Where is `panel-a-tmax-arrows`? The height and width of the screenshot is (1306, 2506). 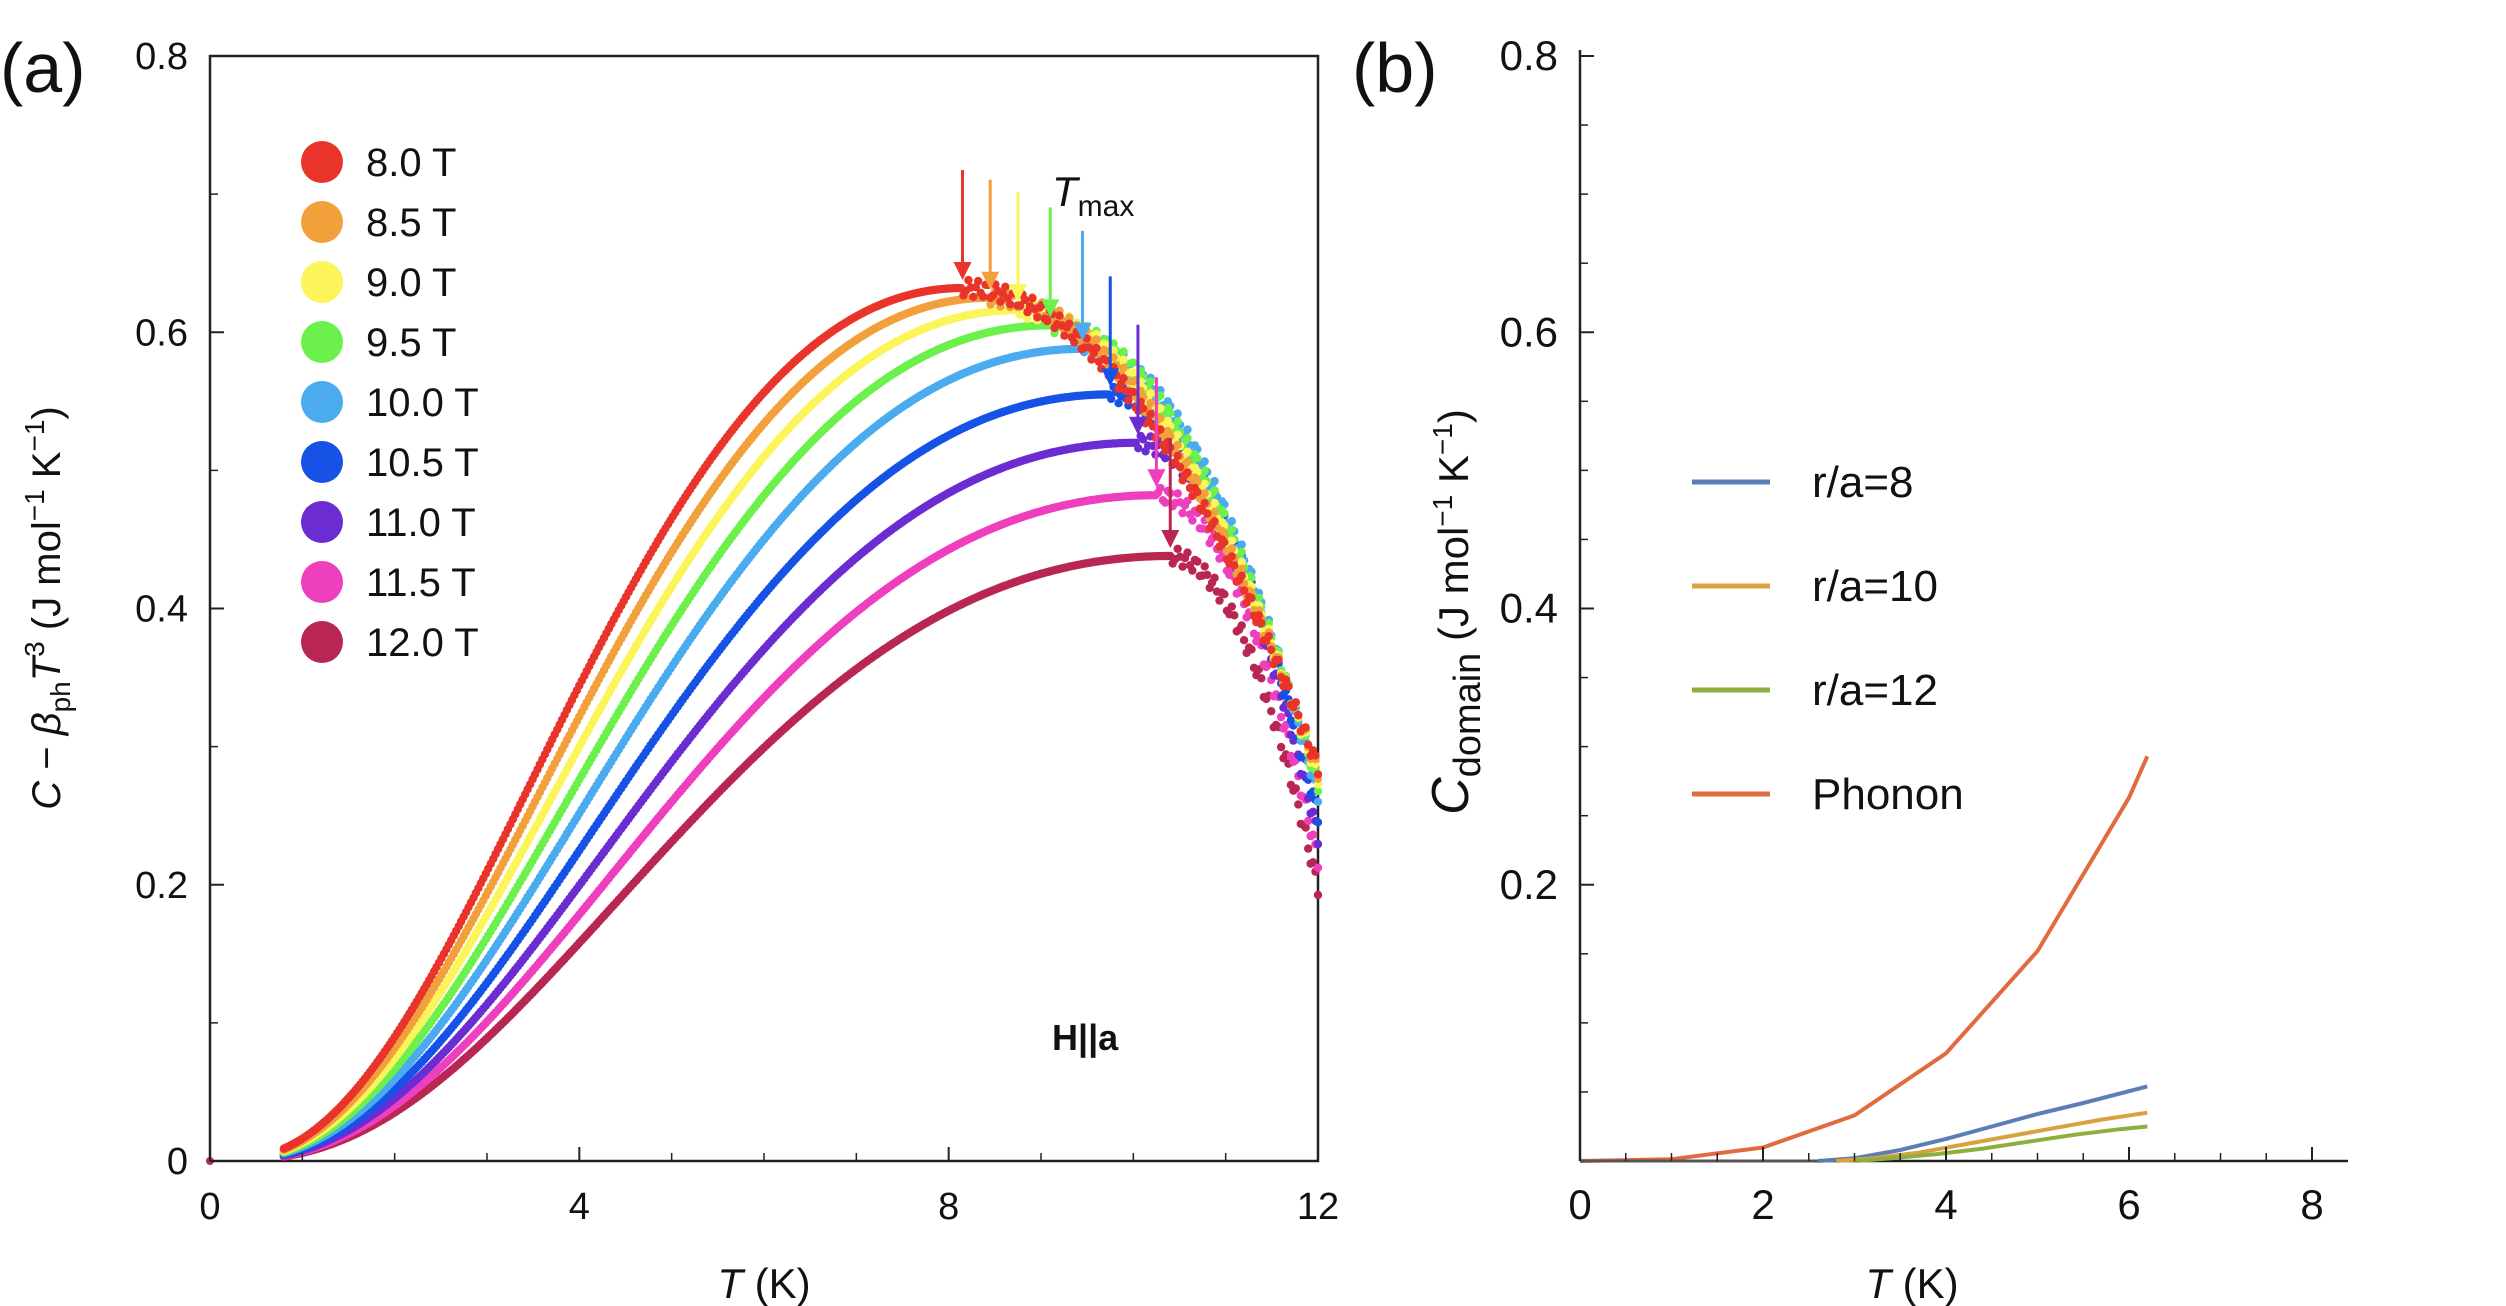
panel-a-tmax-arrows is located at coordinates (1066, 359).